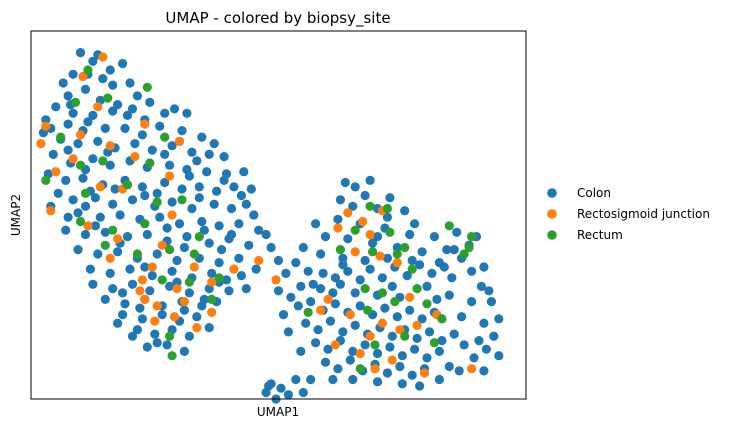  I want to click on legend-label-rectosigmoid-junction: Rectosigmoid junction, so click(643, 214).